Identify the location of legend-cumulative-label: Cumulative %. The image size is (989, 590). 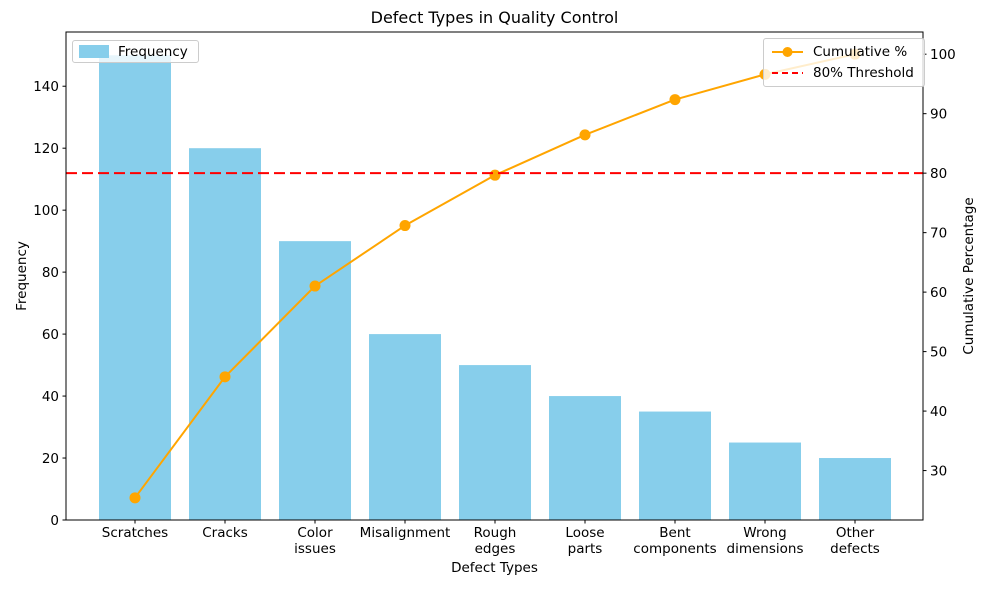
(860, 52).